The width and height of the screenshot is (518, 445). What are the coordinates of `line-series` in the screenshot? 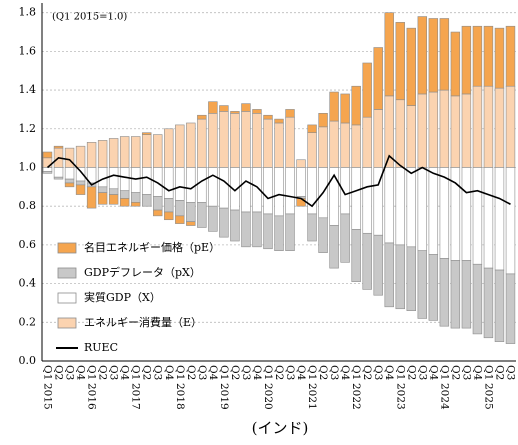 It's located at (278, 181).